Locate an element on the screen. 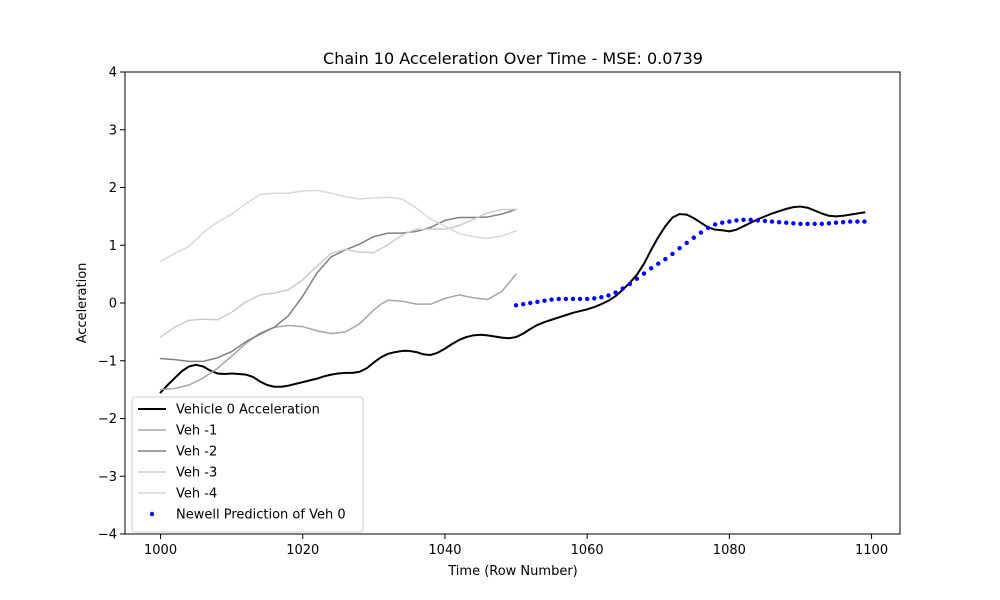 This screenshot has height=600, width=1000. legend-label-1: Veh -1 is located at coordinates (196, 431).